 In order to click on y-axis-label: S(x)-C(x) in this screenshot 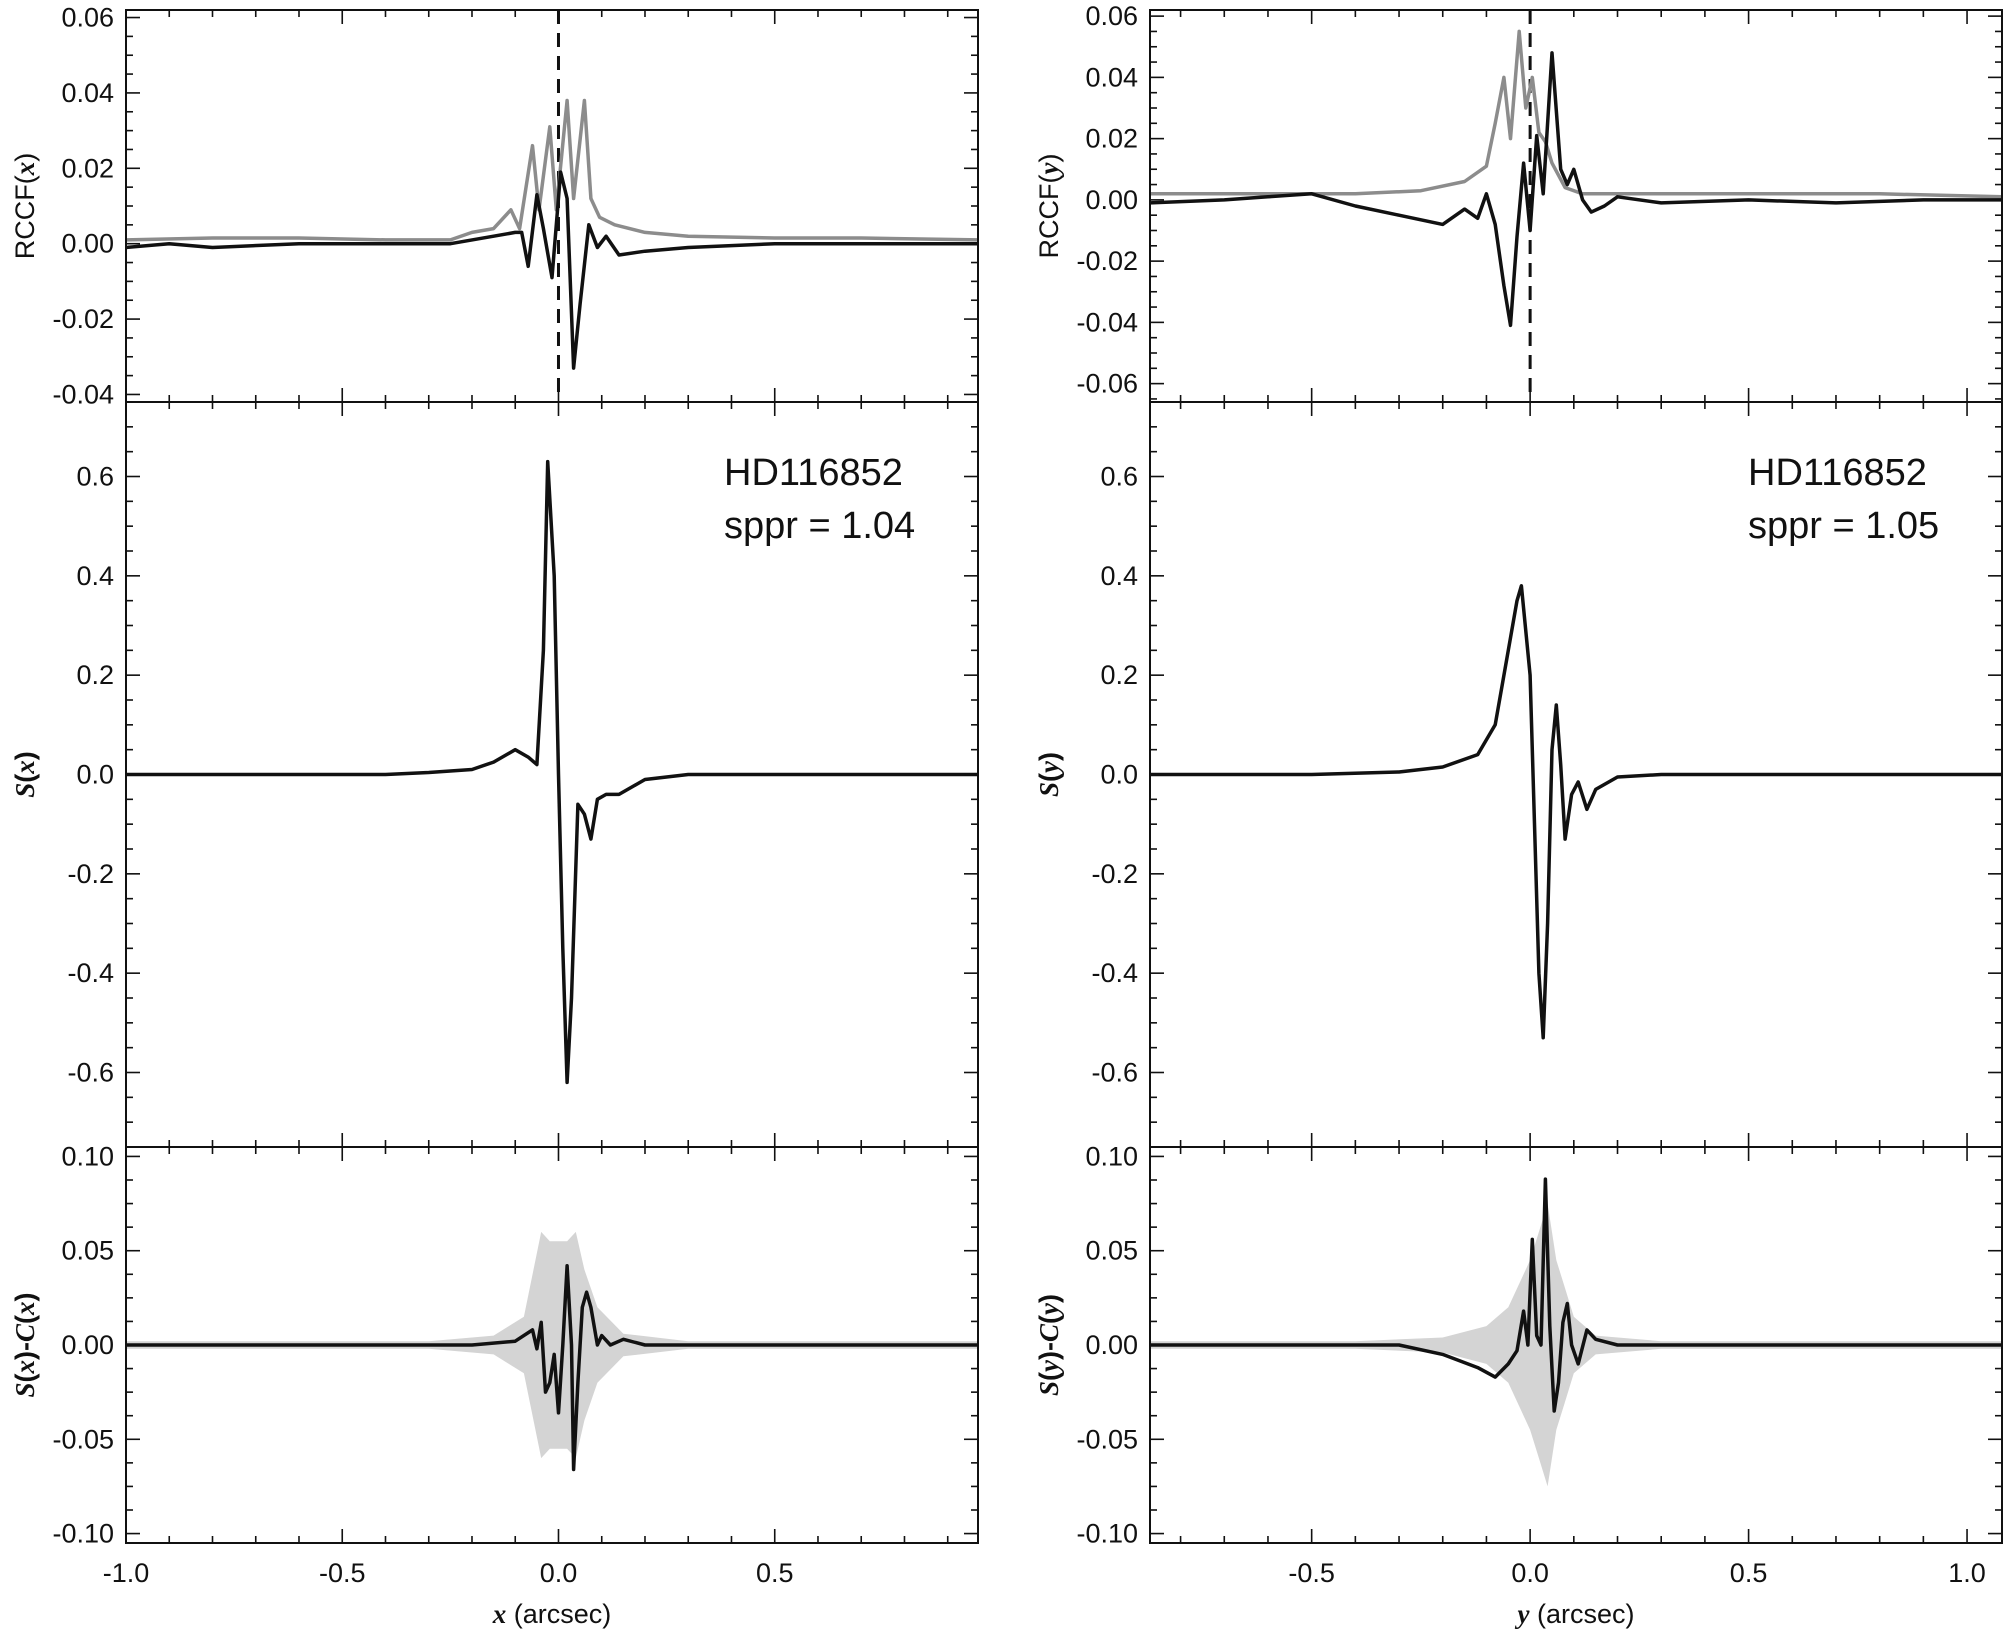, I will do `click(25, 1344)`.